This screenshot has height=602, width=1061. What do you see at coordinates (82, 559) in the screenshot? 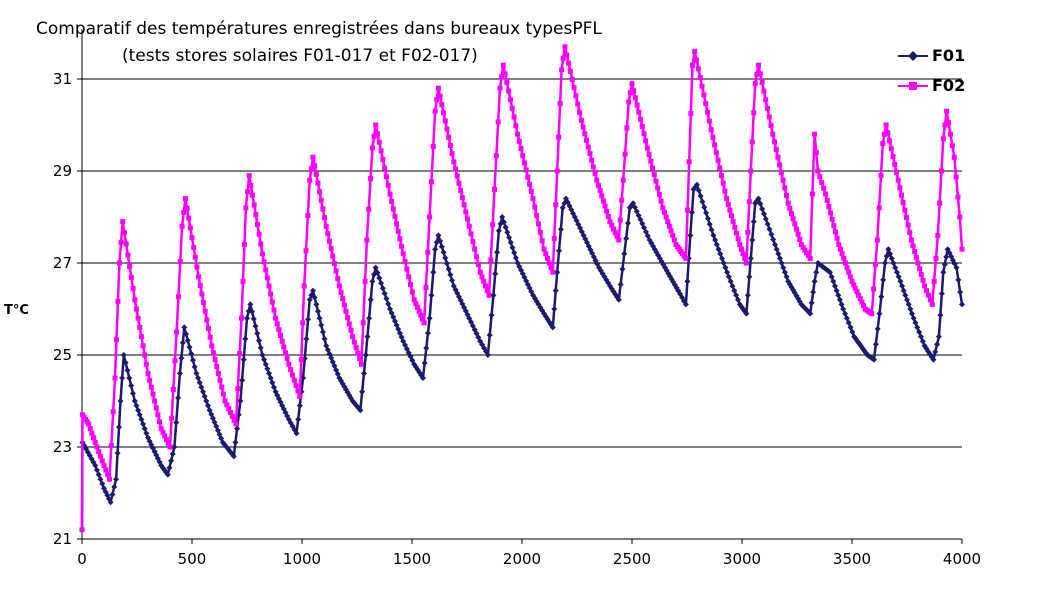
I see `x-tick-label: 0` at bounding box center [82, 559].